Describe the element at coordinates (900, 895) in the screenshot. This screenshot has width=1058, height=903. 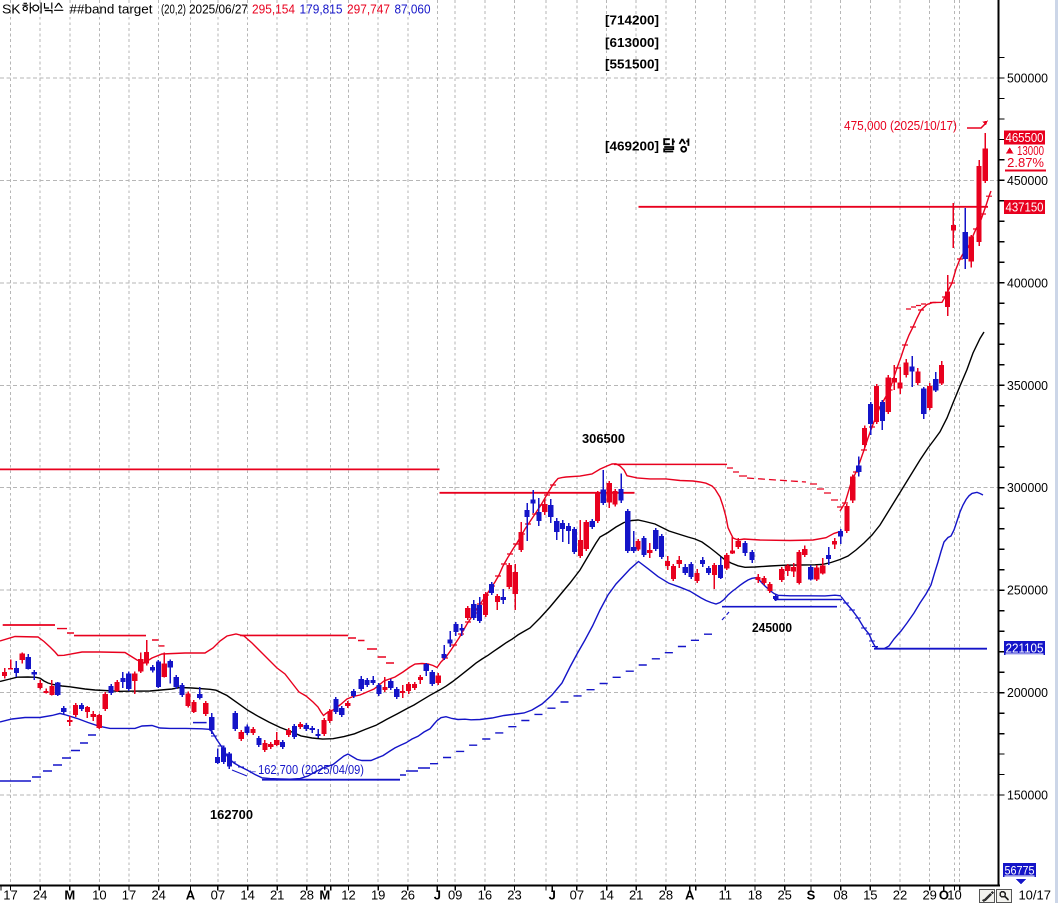
I see `svg-text: 22` at that location.